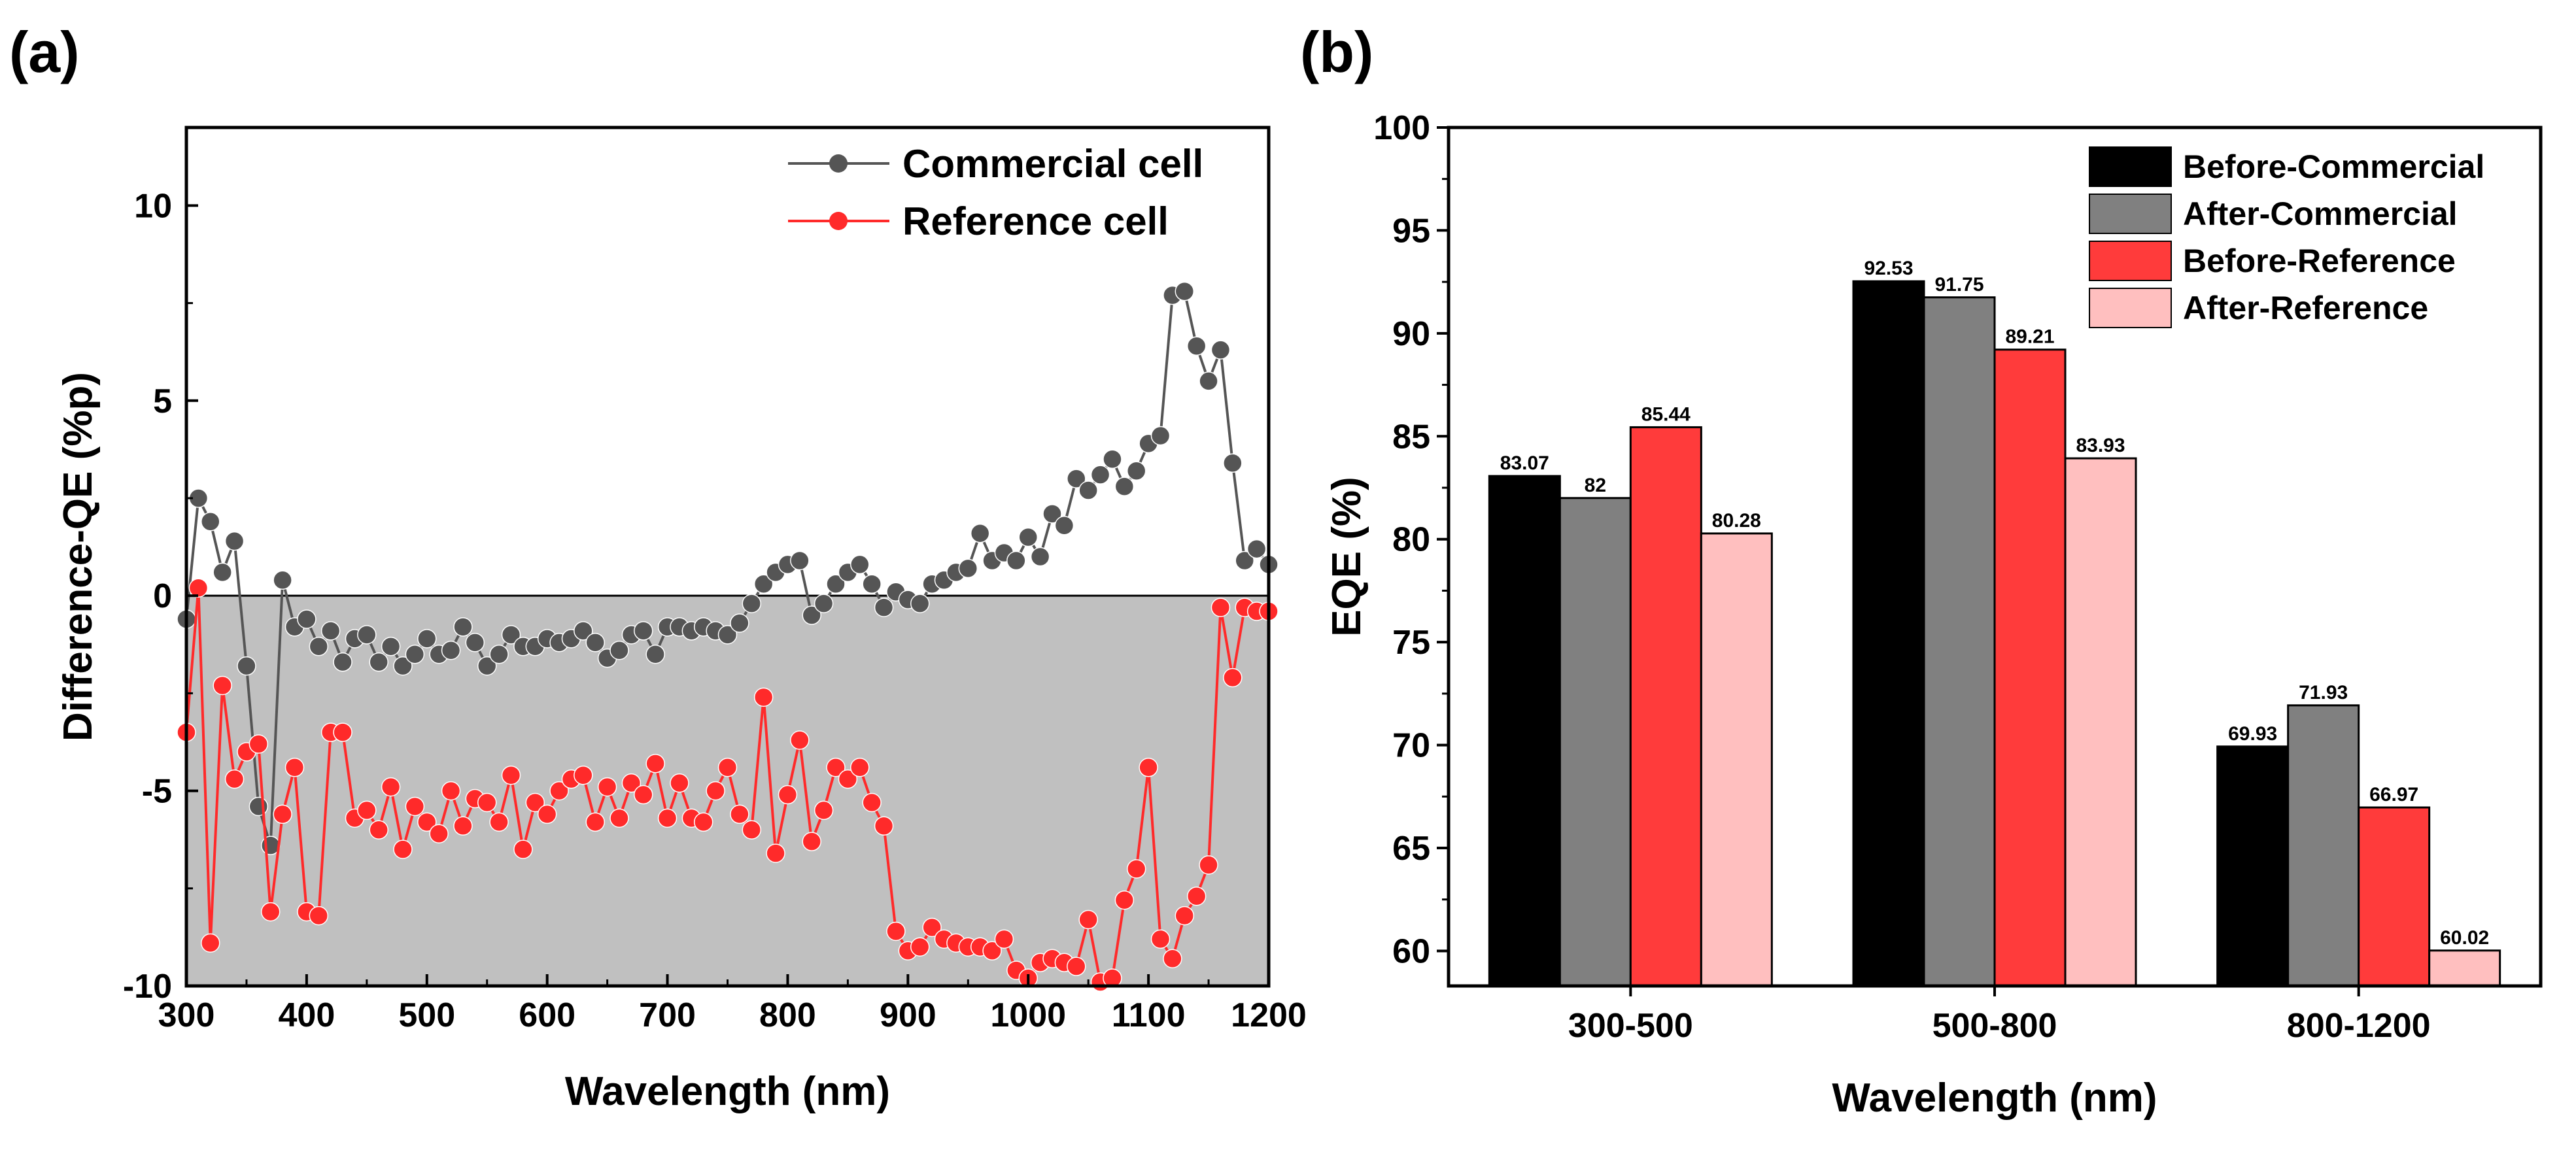  What do you see at coordinates (1149, 1015) in the screenshot?
I see `x-tick-label: 1100` at bounding box center [1149, 1015].